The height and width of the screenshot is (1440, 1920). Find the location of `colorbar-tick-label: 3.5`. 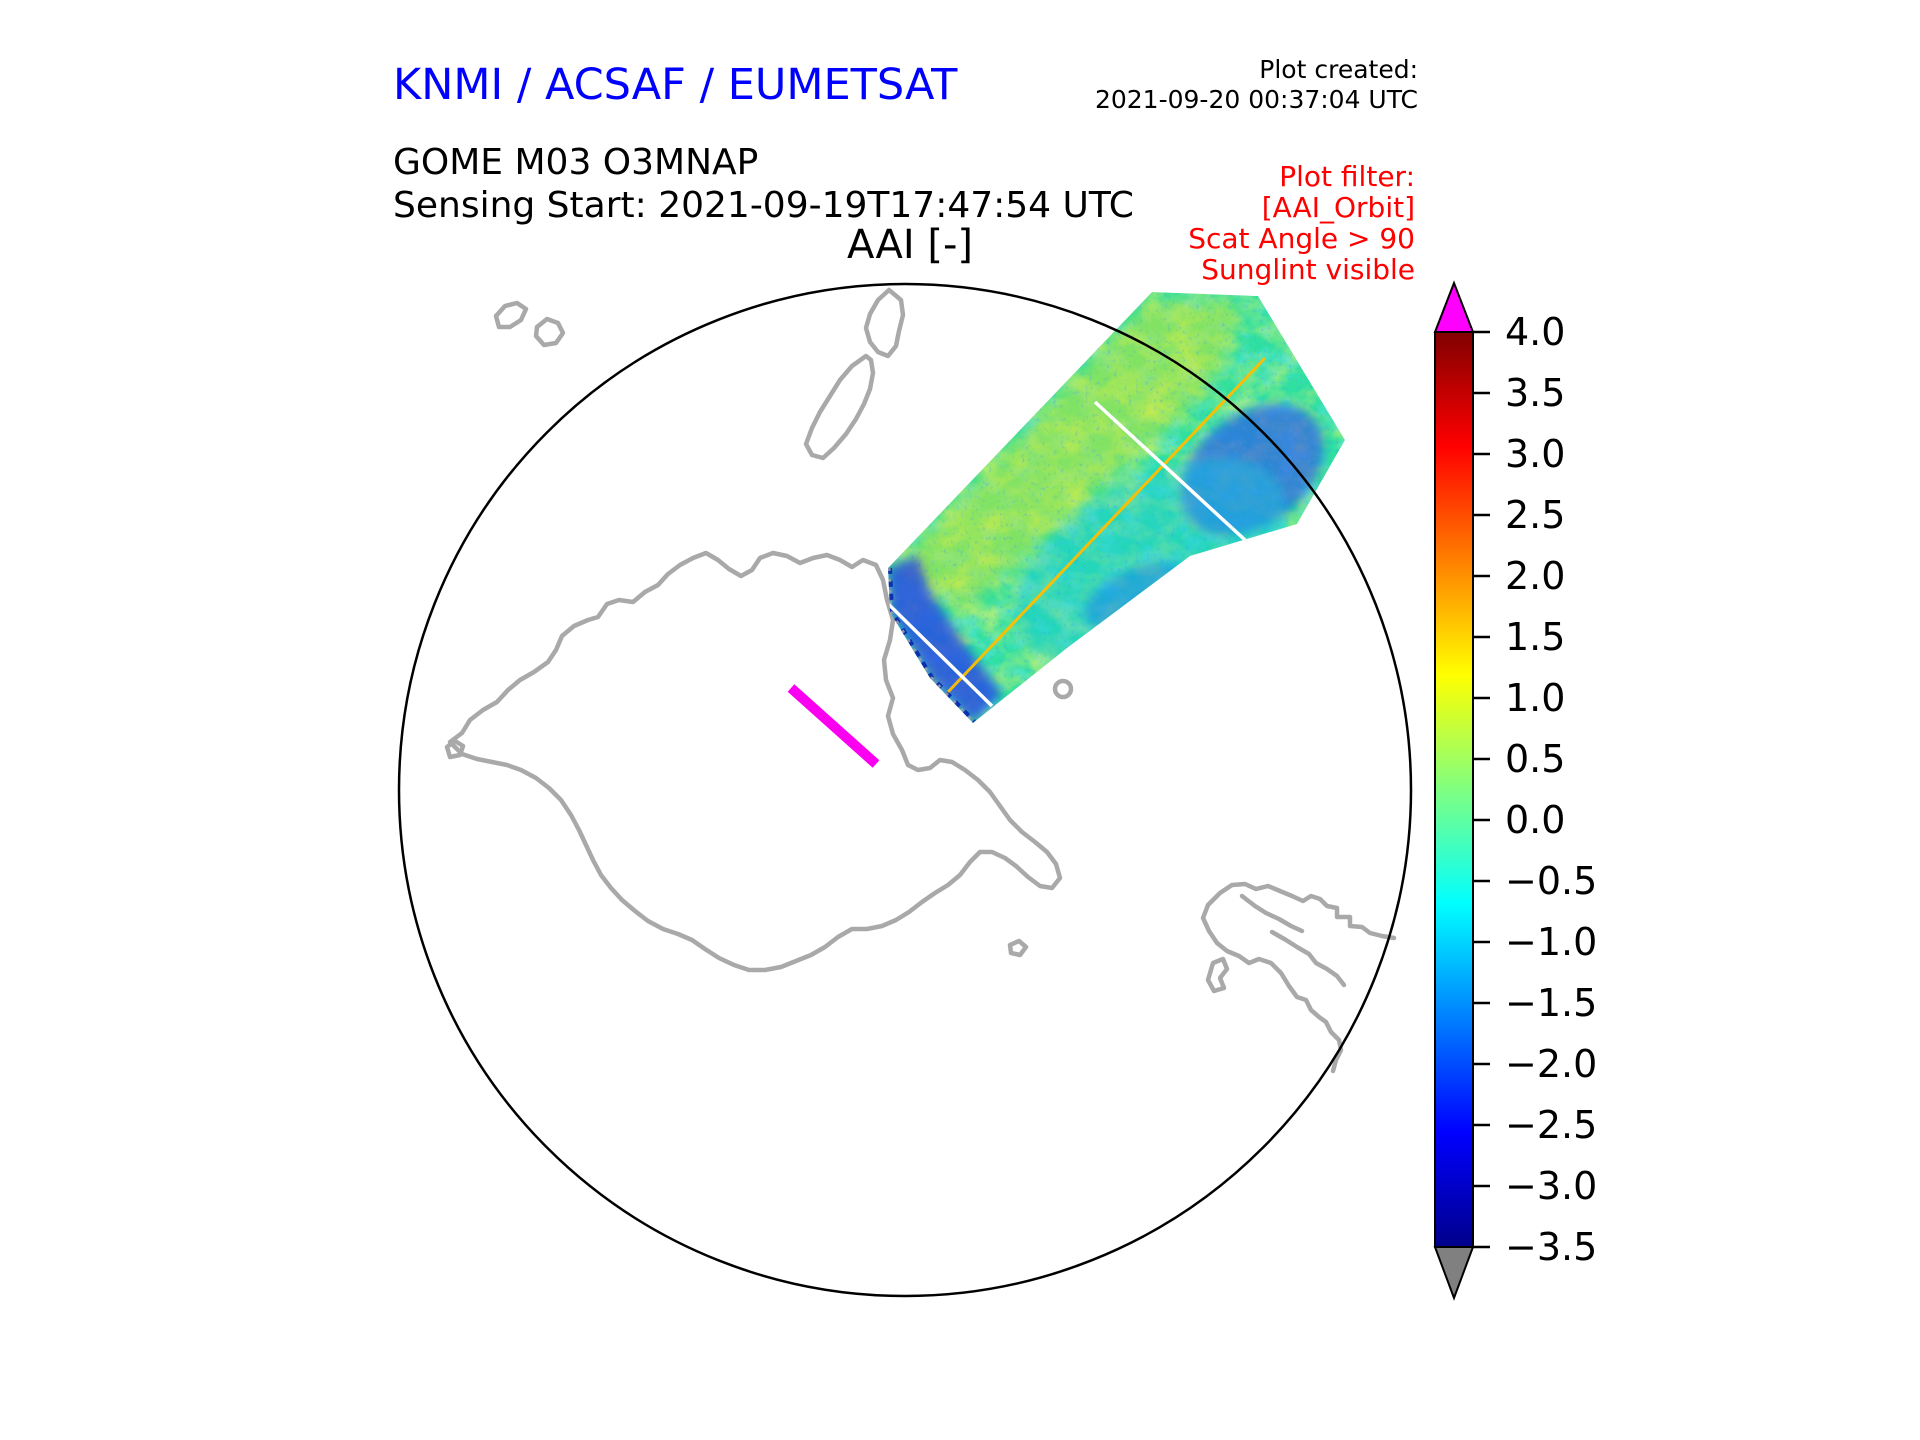

colorbar-tick-label: 3.5 is located at coordinates (1535, 393).